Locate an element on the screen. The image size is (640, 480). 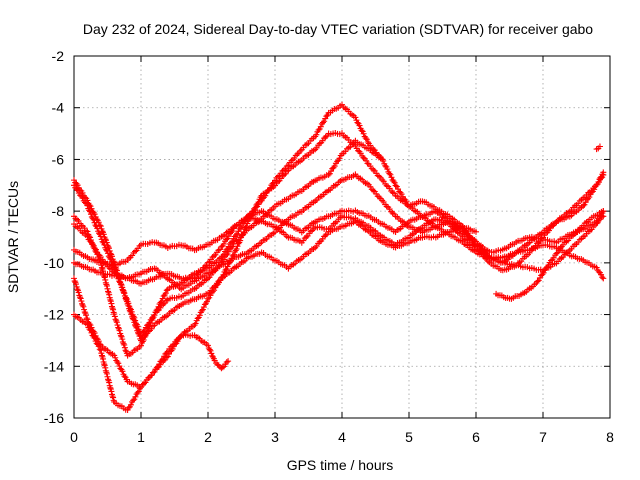
x-tick-label: 5 is located at coordinates (409, 437).